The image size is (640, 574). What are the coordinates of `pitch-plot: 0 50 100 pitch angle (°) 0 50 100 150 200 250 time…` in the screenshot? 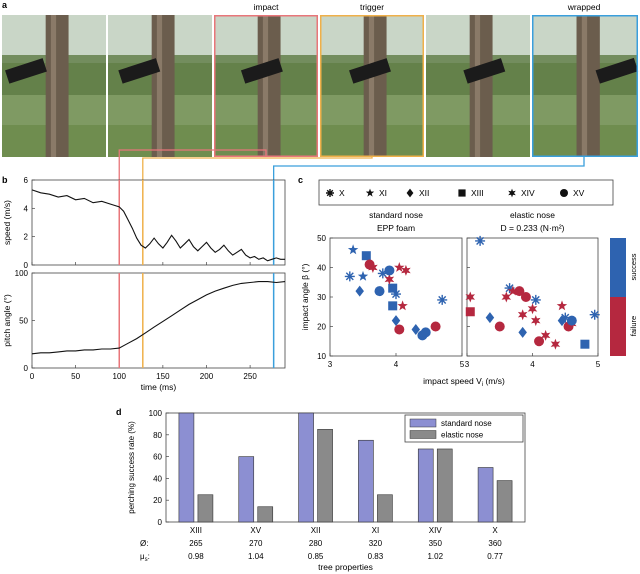 It's located at (144, 330).